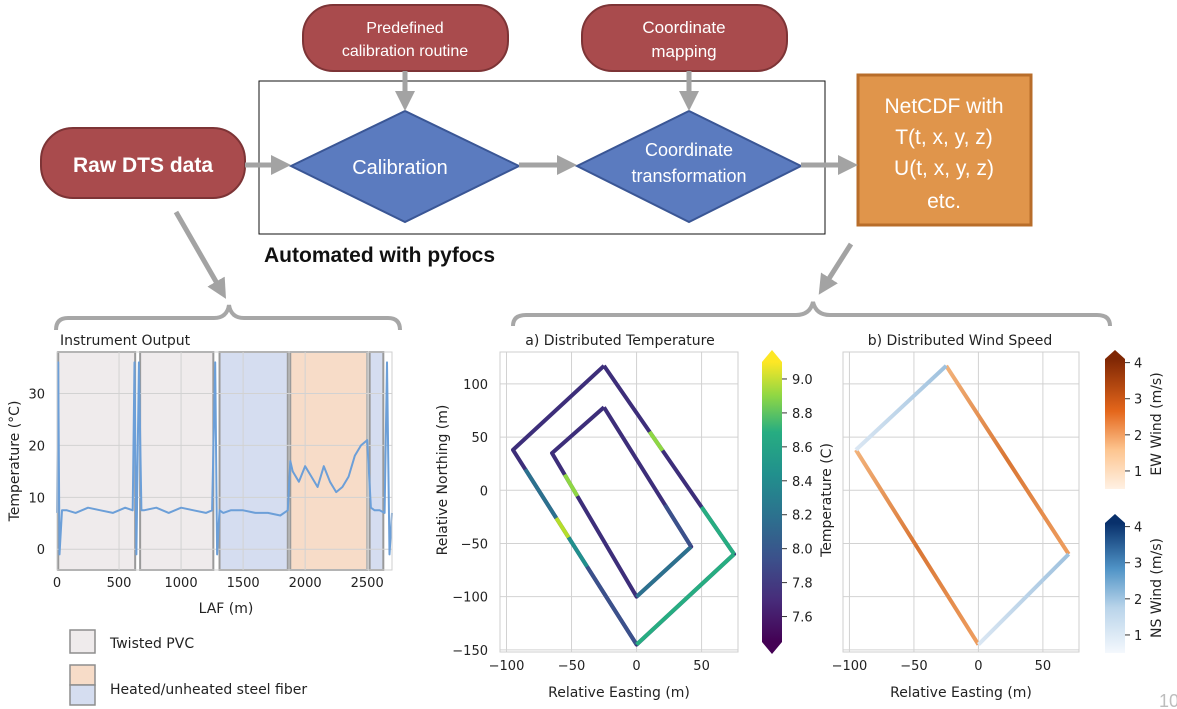 The image size is (1177, 709). I want to click on coord-map-line1: Coordinate, so click(683, 27).